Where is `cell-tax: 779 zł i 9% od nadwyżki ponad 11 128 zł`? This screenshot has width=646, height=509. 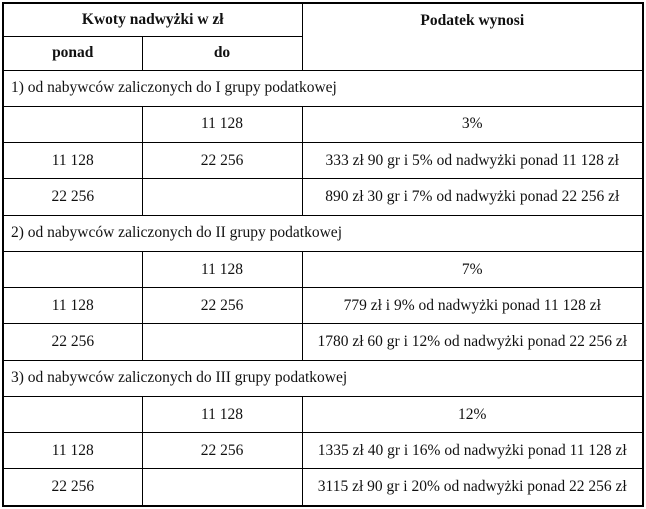 cell-tax: 779 zł i 9% od nadwyżki ponad 11 128 zł is located at coordinates (472, 306).